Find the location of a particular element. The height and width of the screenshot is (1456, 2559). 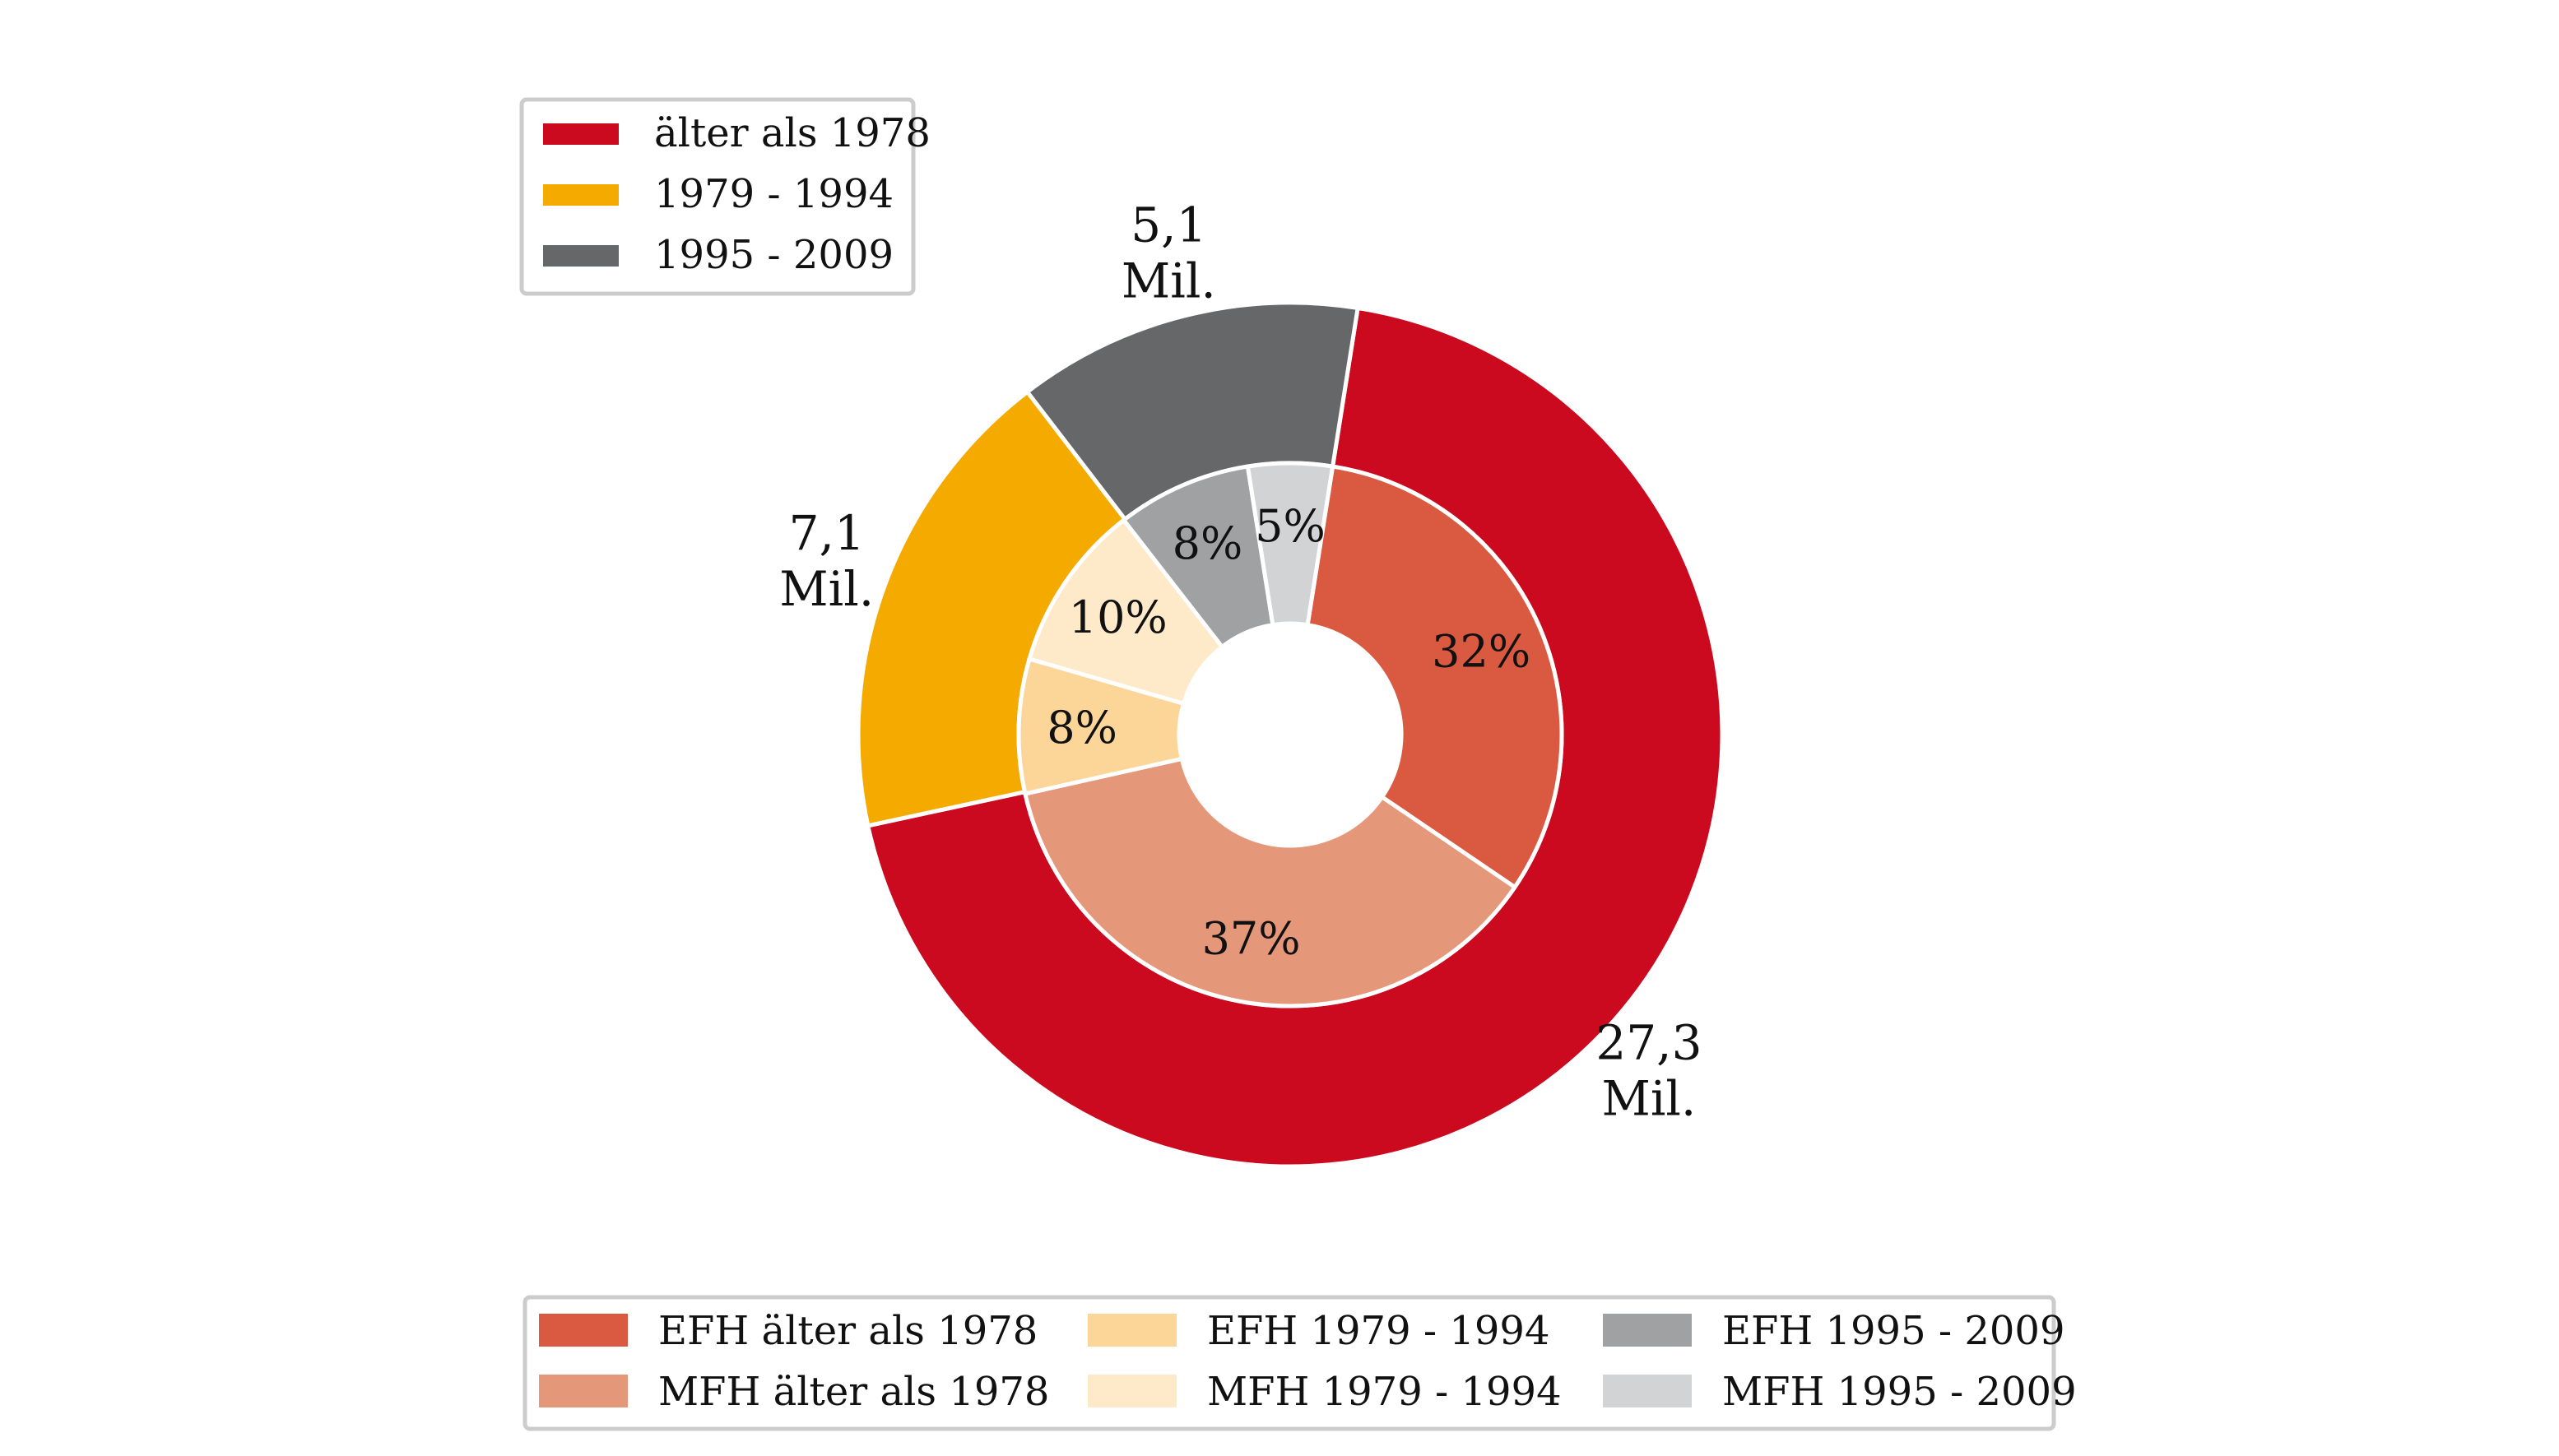

outer-value-label-2: 5,1 Mil. is located at coordinates (1169, 252).